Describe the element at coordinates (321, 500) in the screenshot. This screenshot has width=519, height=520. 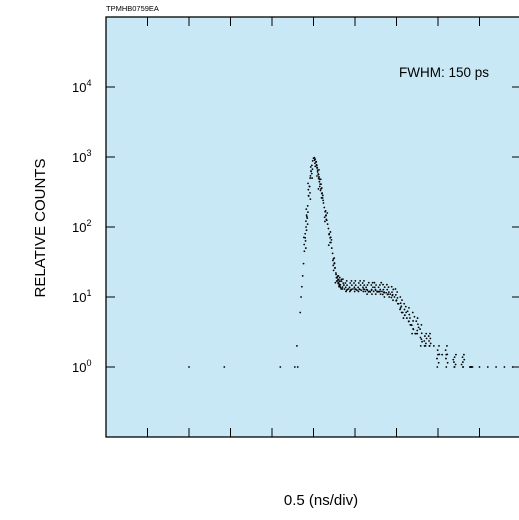
I see `x-axis-title: 0.5 (ns/div)` at that location.